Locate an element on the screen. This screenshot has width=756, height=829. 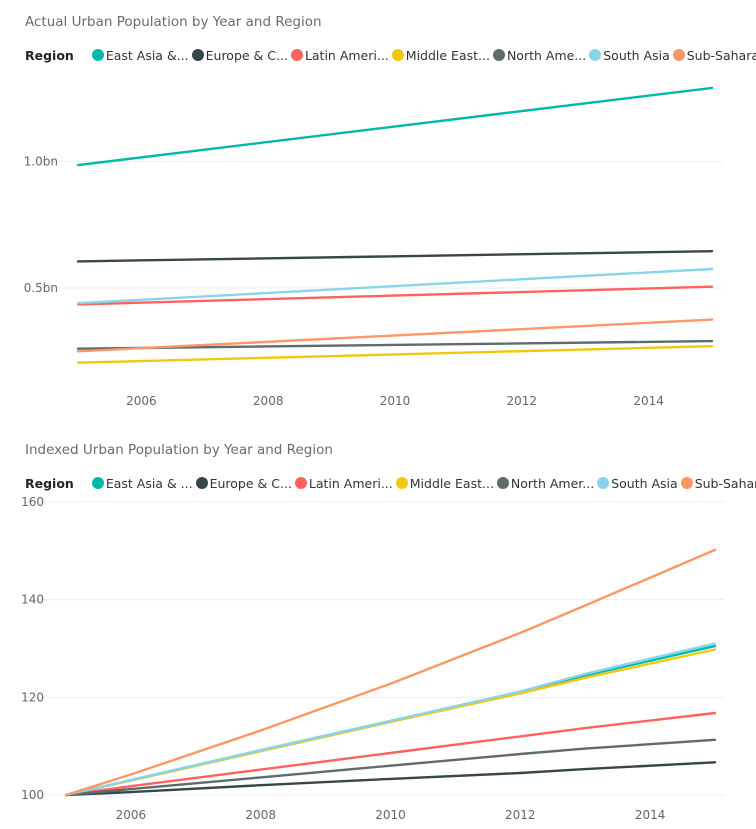
y-tick-label: 0.5bn is located at coordinates (41, 288).